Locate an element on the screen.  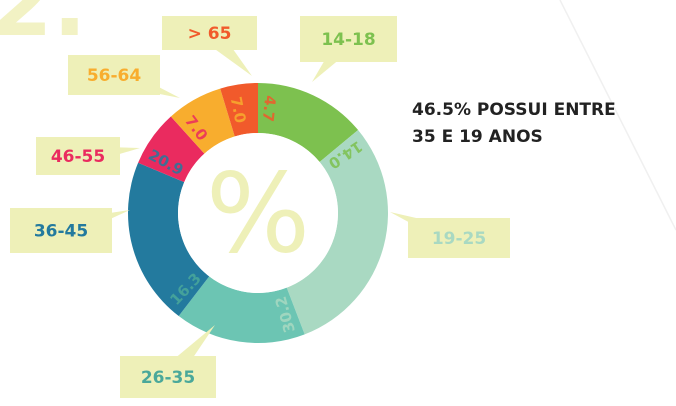
headline: 46.5% POSSUI ENTRE is located at coordinates (514, 110).